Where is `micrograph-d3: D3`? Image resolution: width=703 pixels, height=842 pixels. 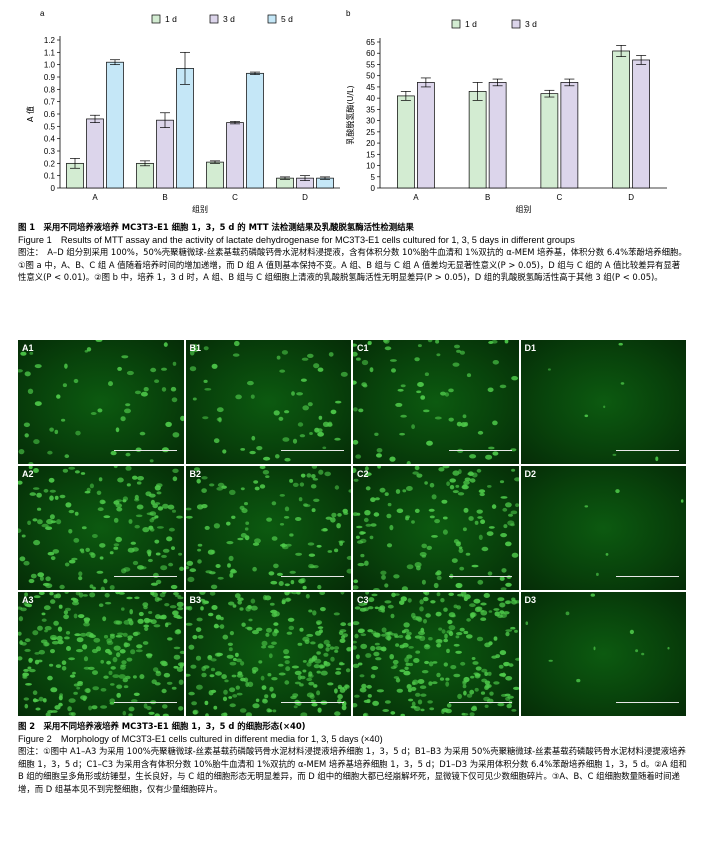
micrograph-d3: D3 is located at coordinates (603, 654).